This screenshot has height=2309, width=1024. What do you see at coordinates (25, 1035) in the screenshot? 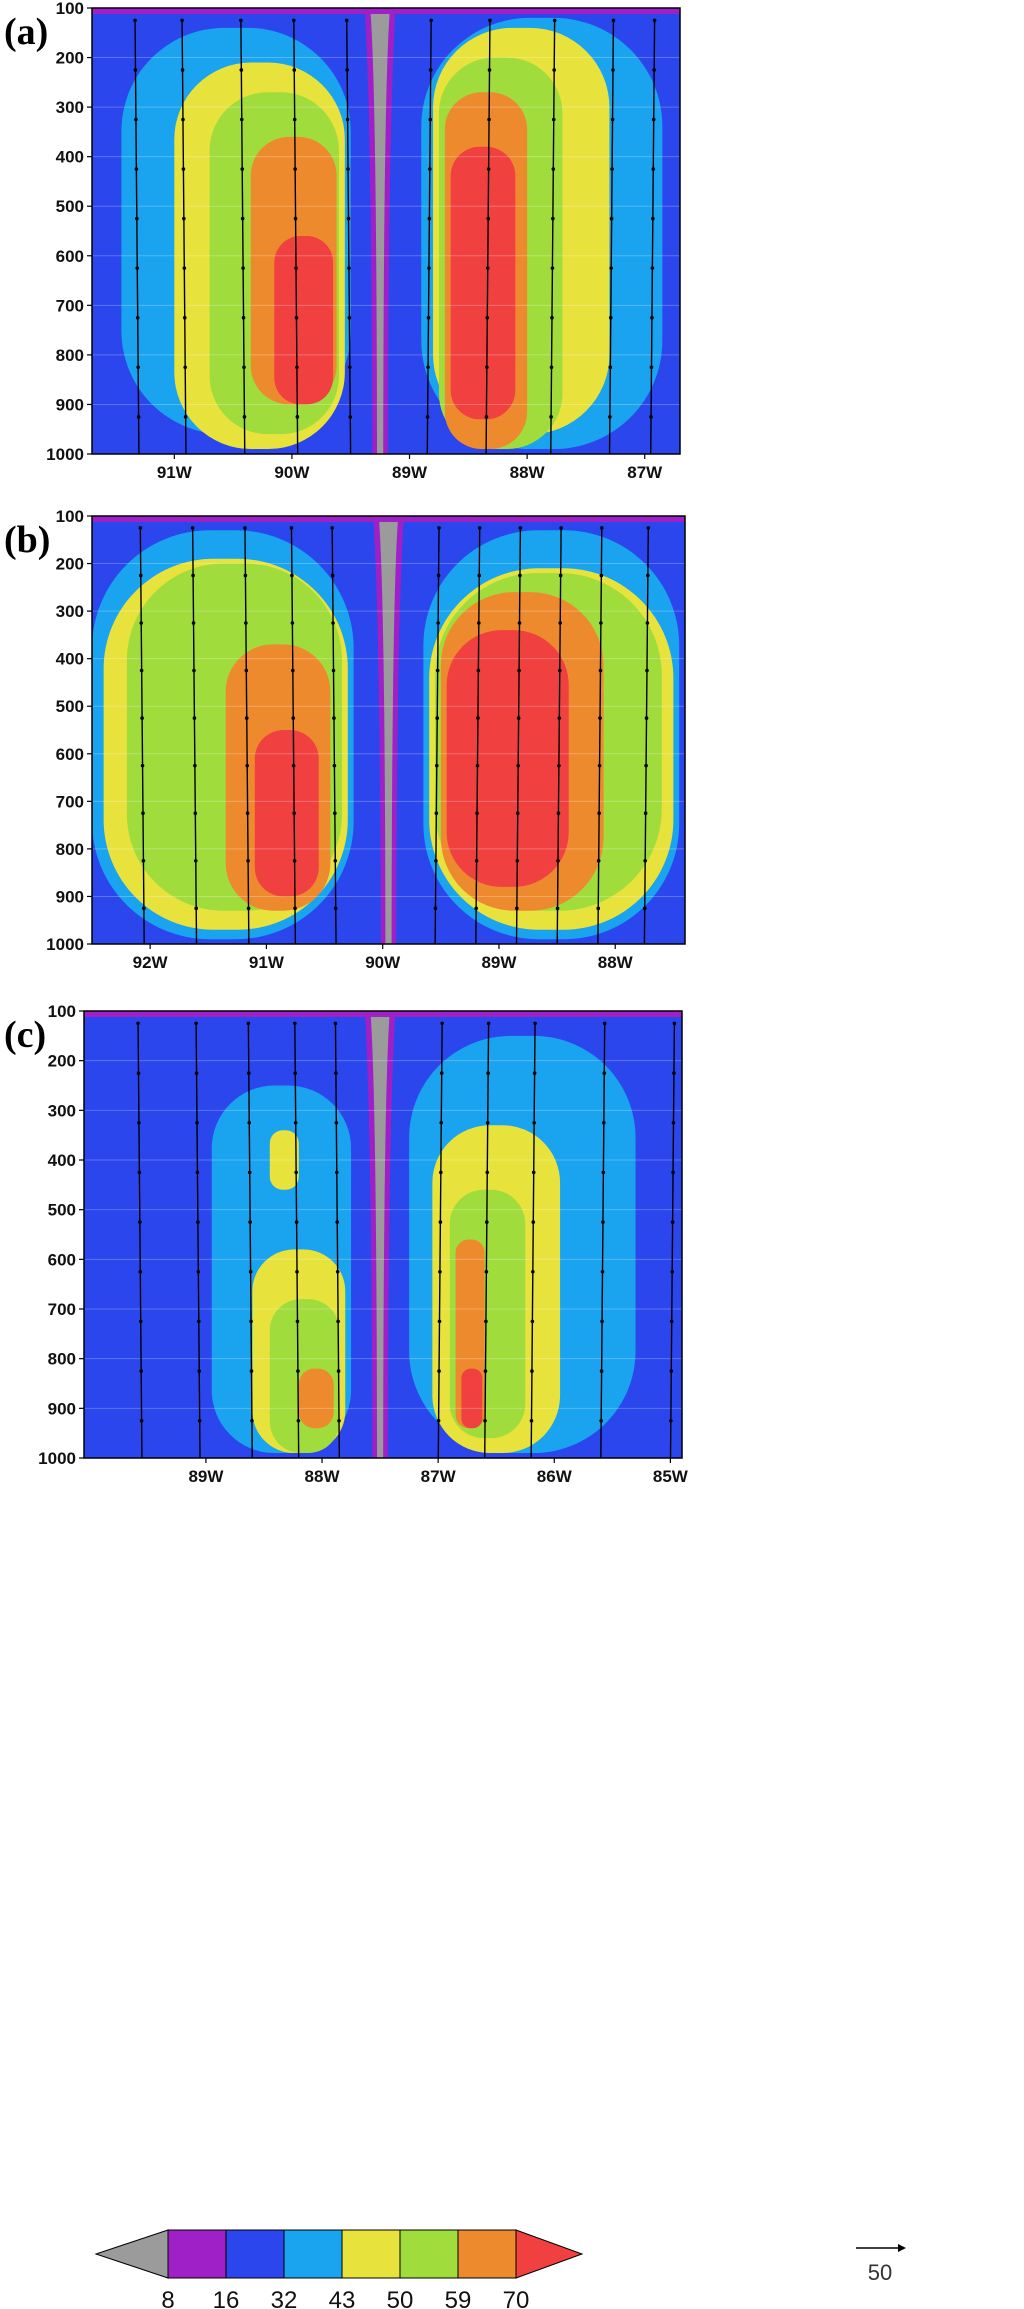
I see `panel-label: (c)` at bounding box center [25, 1035].